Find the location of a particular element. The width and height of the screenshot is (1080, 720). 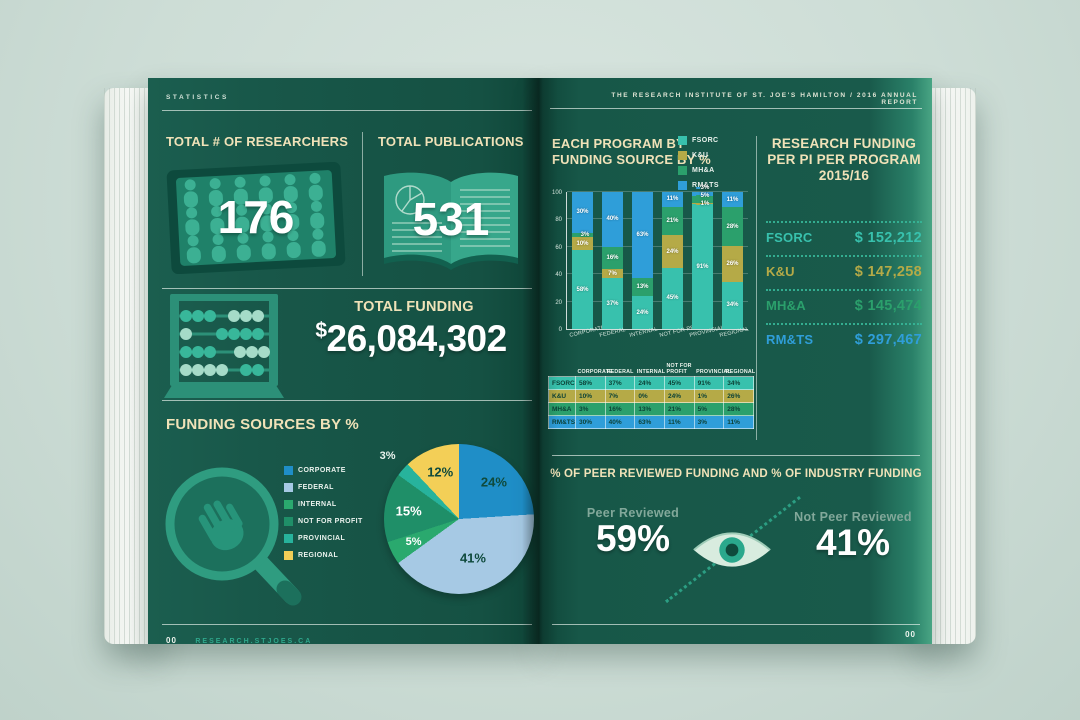

funding-sources-title: FUNDING SOURCES BY % is located at coordinates (262, 424).